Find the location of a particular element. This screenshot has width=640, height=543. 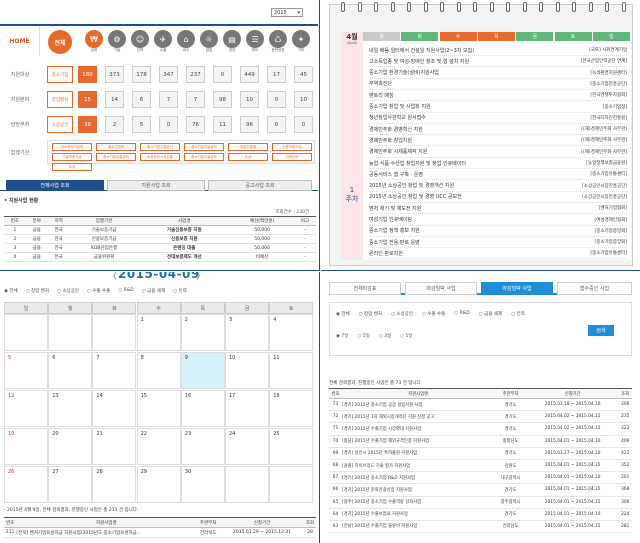

count-cell: 0 is located at coordinates (168, 124).